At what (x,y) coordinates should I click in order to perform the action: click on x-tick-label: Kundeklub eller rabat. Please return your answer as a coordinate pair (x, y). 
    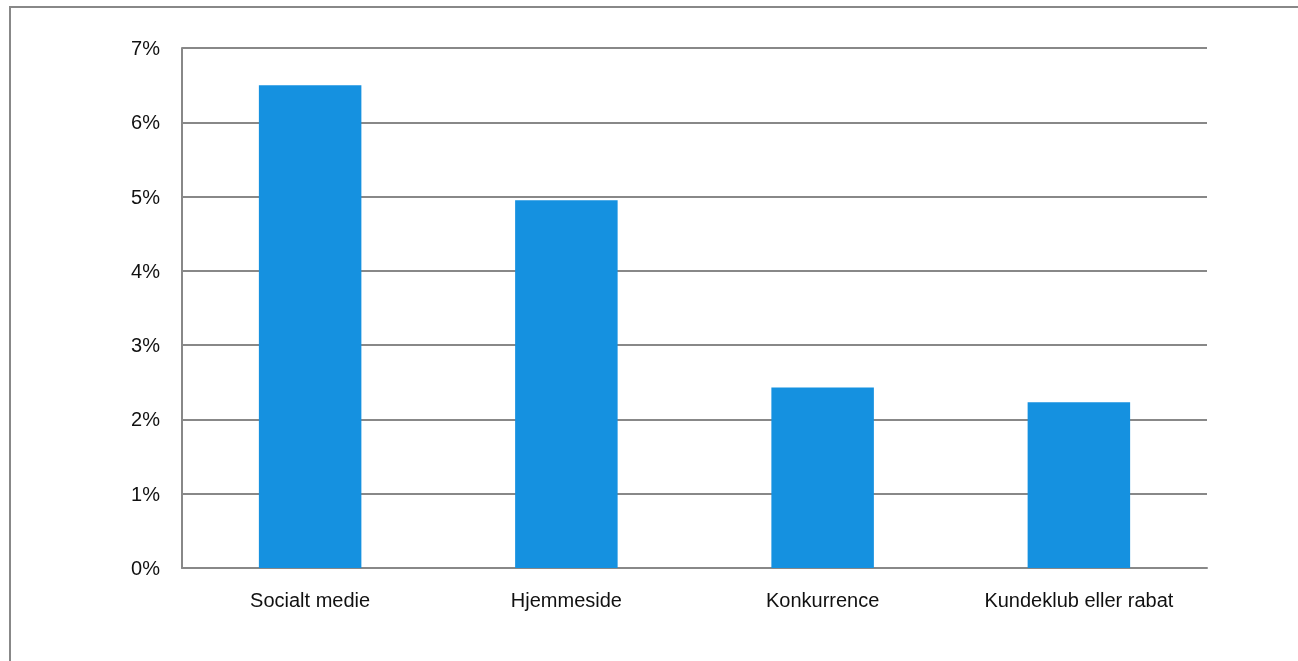
    Looking at the image, I should click on (1079, 600).